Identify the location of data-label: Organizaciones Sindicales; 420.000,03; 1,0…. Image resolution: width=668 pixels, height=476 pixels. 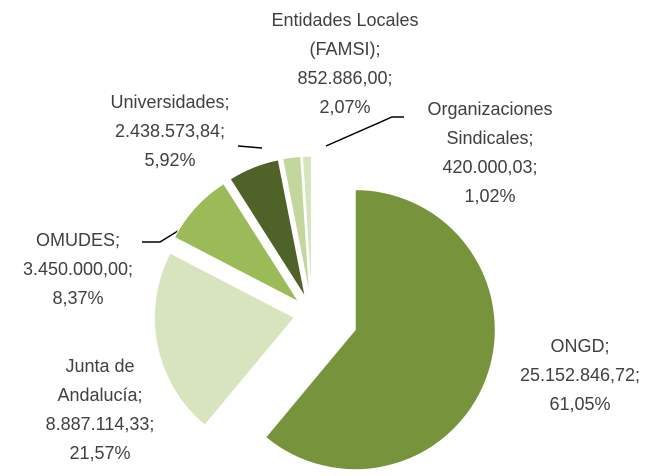
(490, 153).